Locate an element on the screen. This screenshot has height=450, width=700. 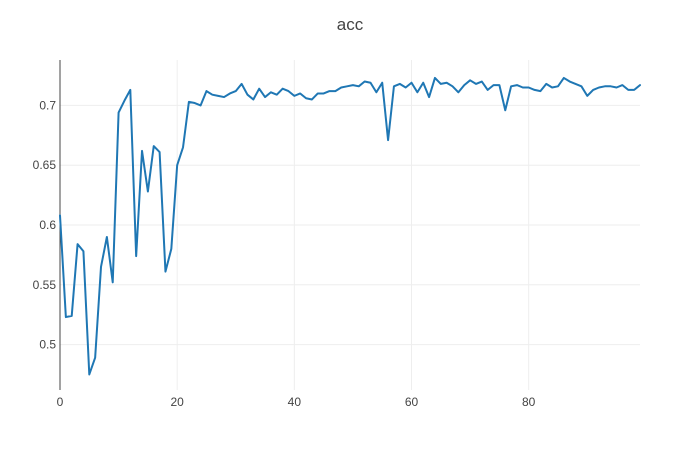
x-tick-label: 60 is located at coordinates (412, 402).